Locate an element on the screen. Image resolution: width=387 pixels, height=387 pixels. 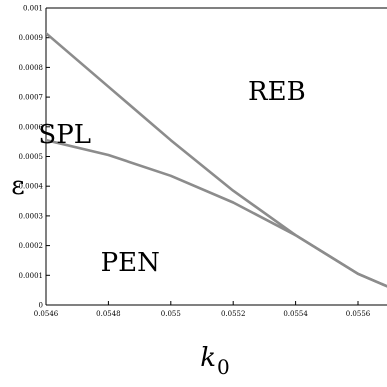
x-axis-label: k is located at coordinates (208, 358).